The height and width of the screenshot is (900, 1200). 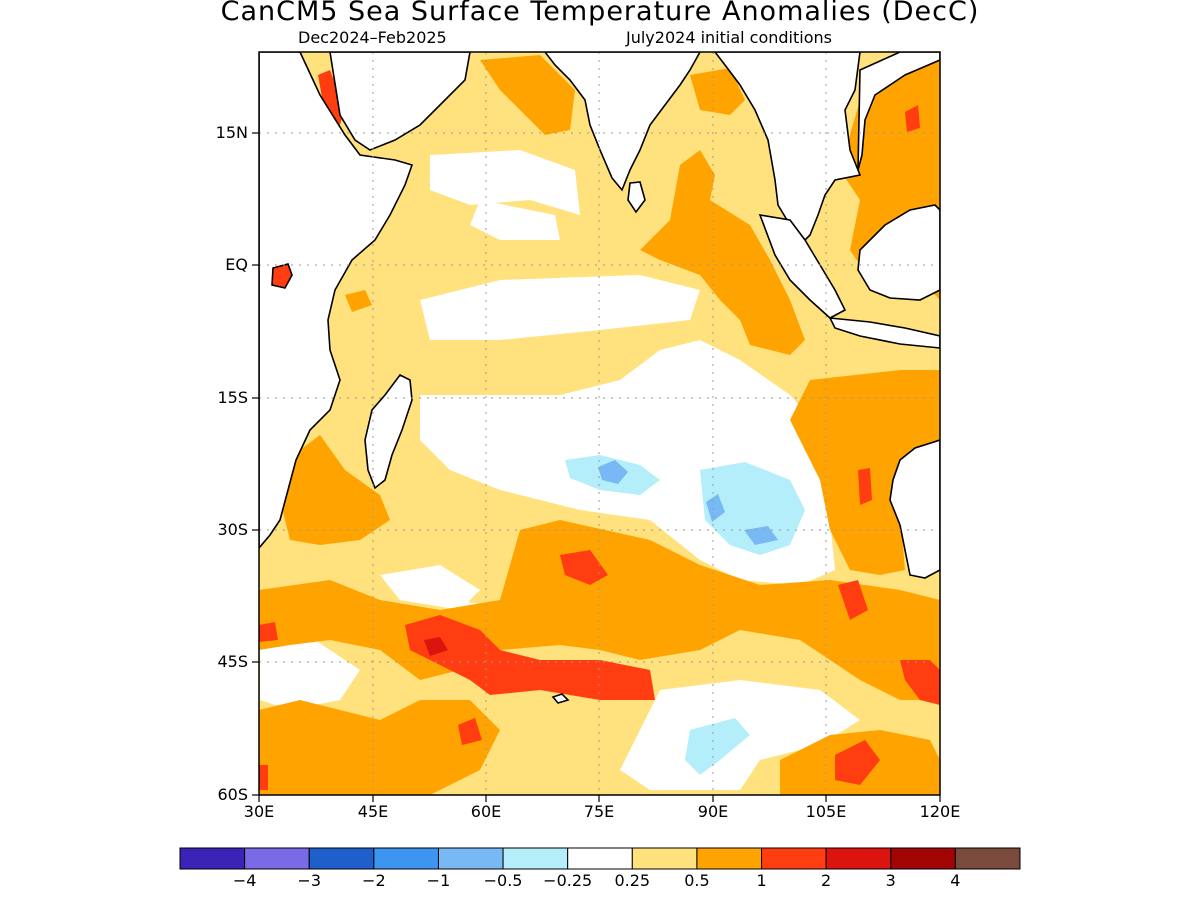 I want to click on kerguelen-island, so click(x=560, y=698).